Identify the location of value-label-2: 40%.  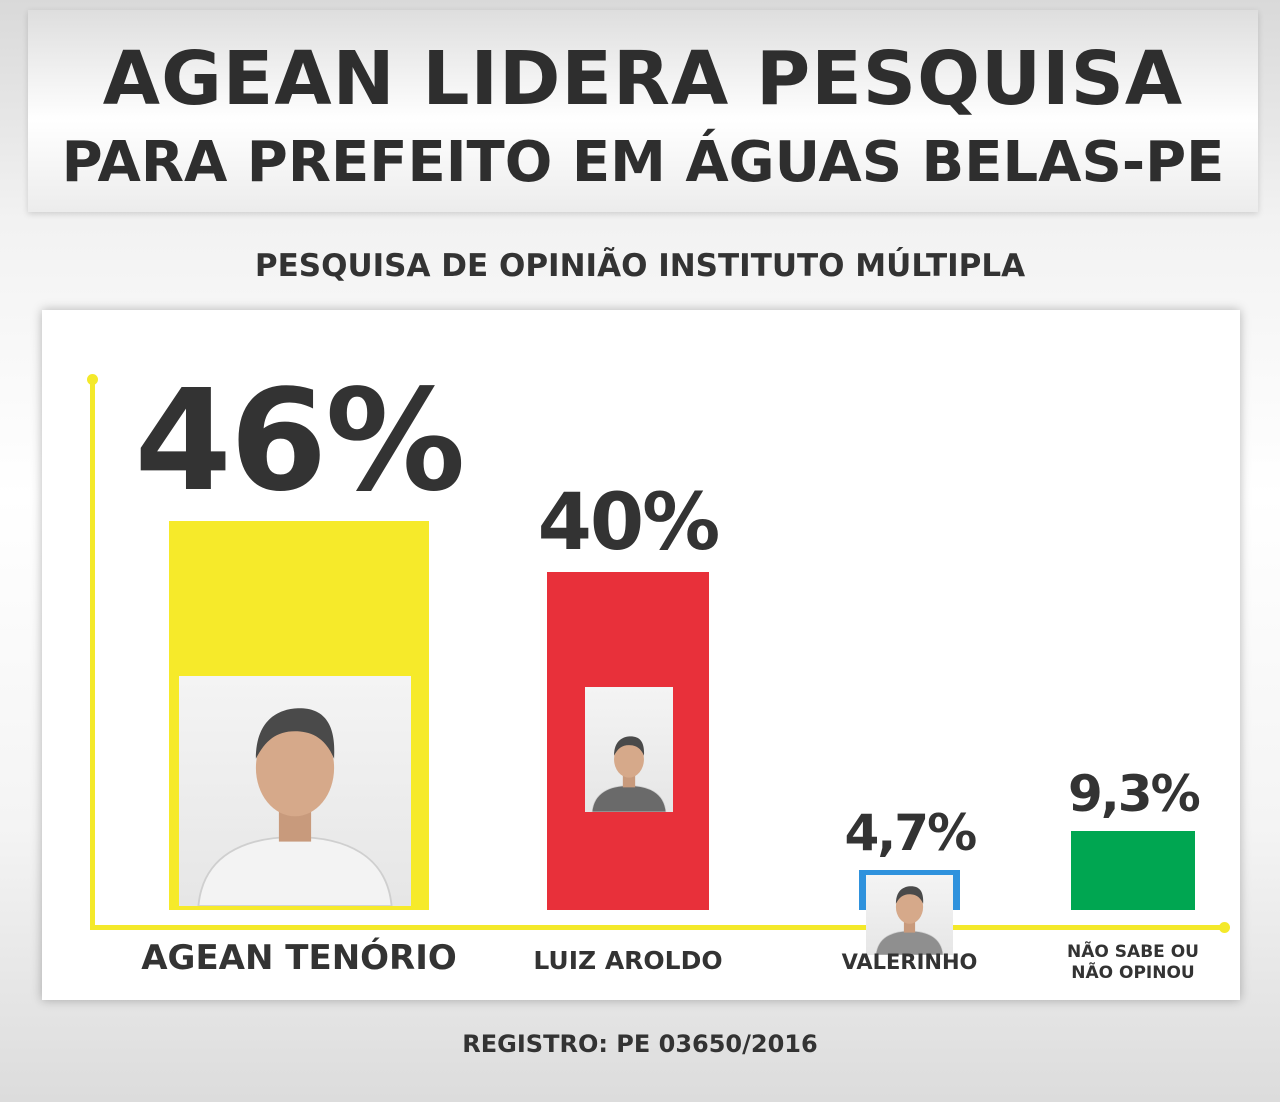
(629, 523).